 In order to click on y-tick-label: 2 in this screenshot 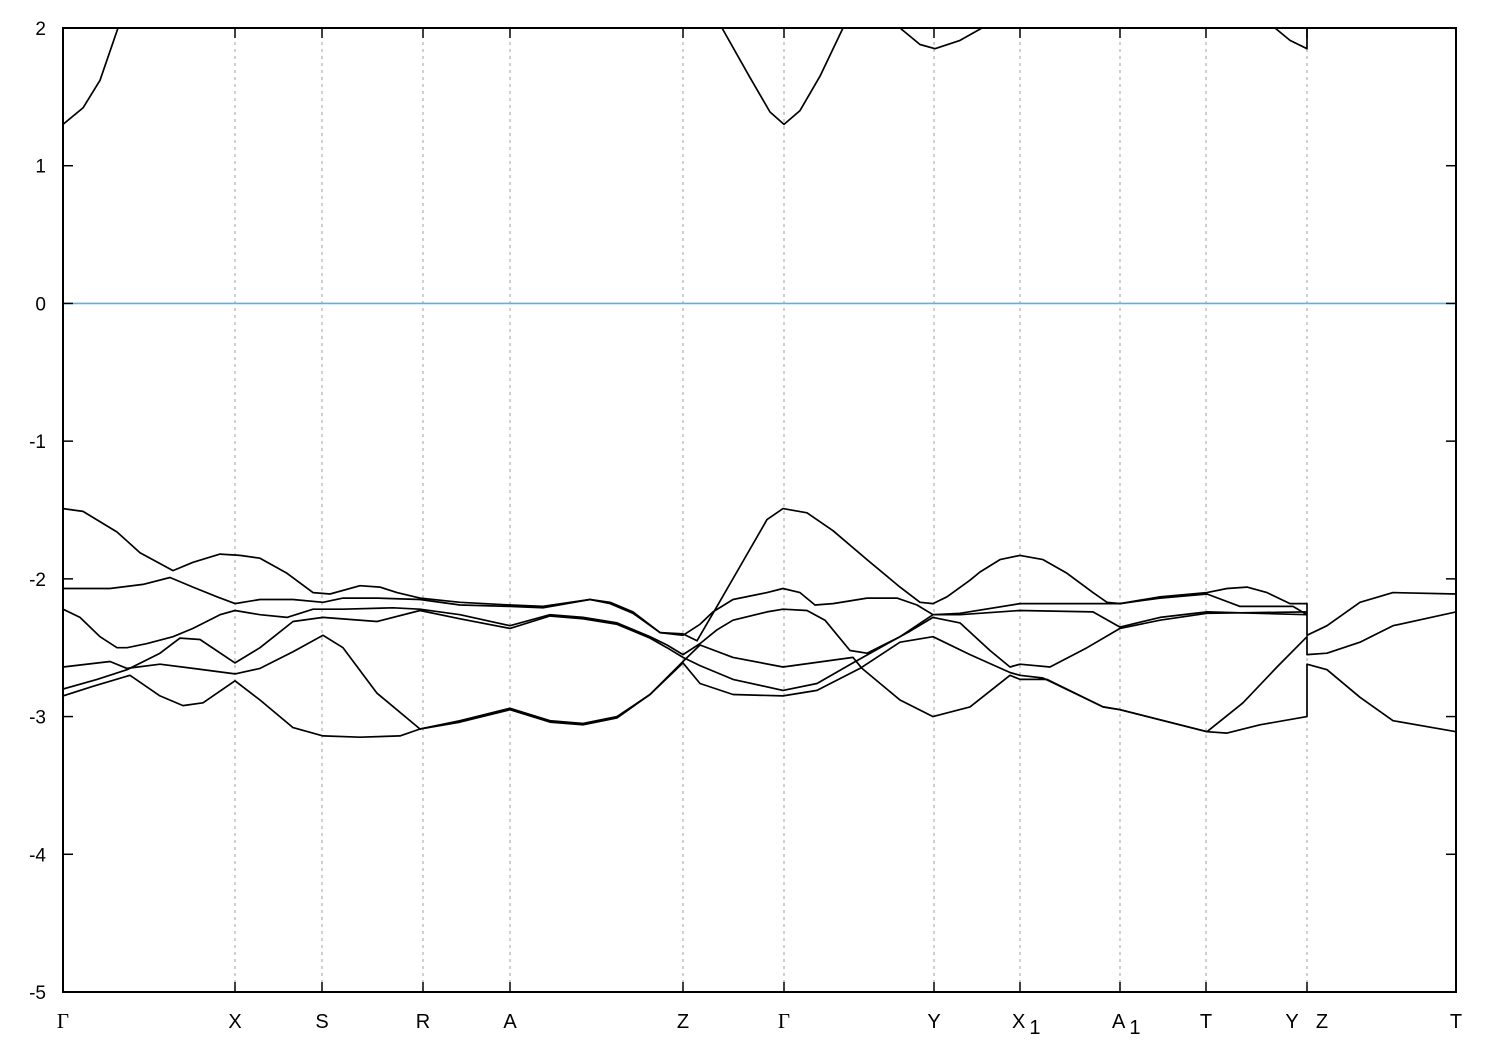, I will do `click(40, 29)`.